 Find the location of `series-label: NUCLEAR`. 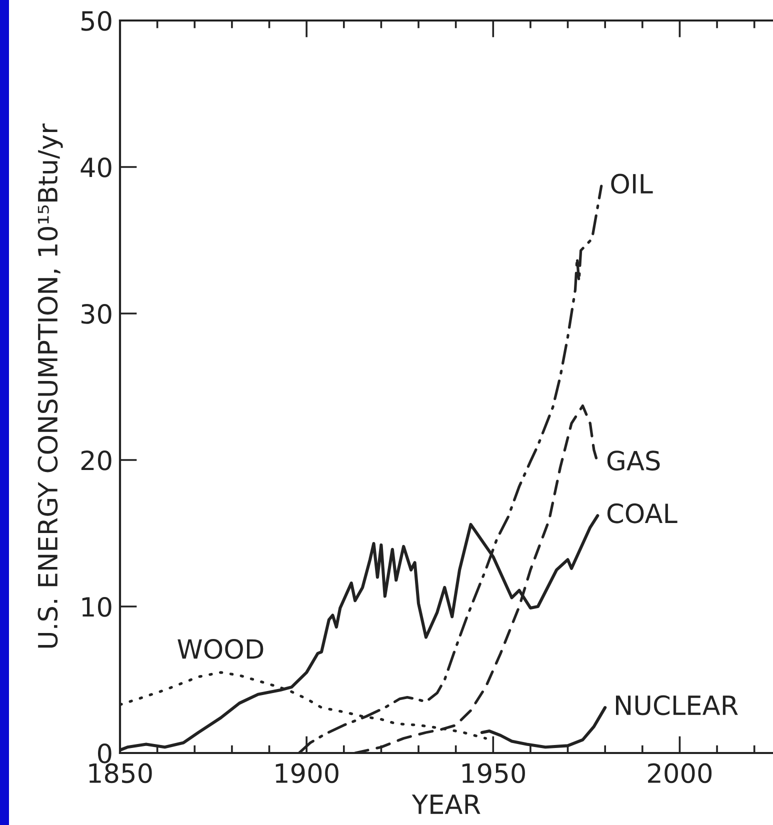

series-label: NUCLEAR is located at coordinates (677, 705).